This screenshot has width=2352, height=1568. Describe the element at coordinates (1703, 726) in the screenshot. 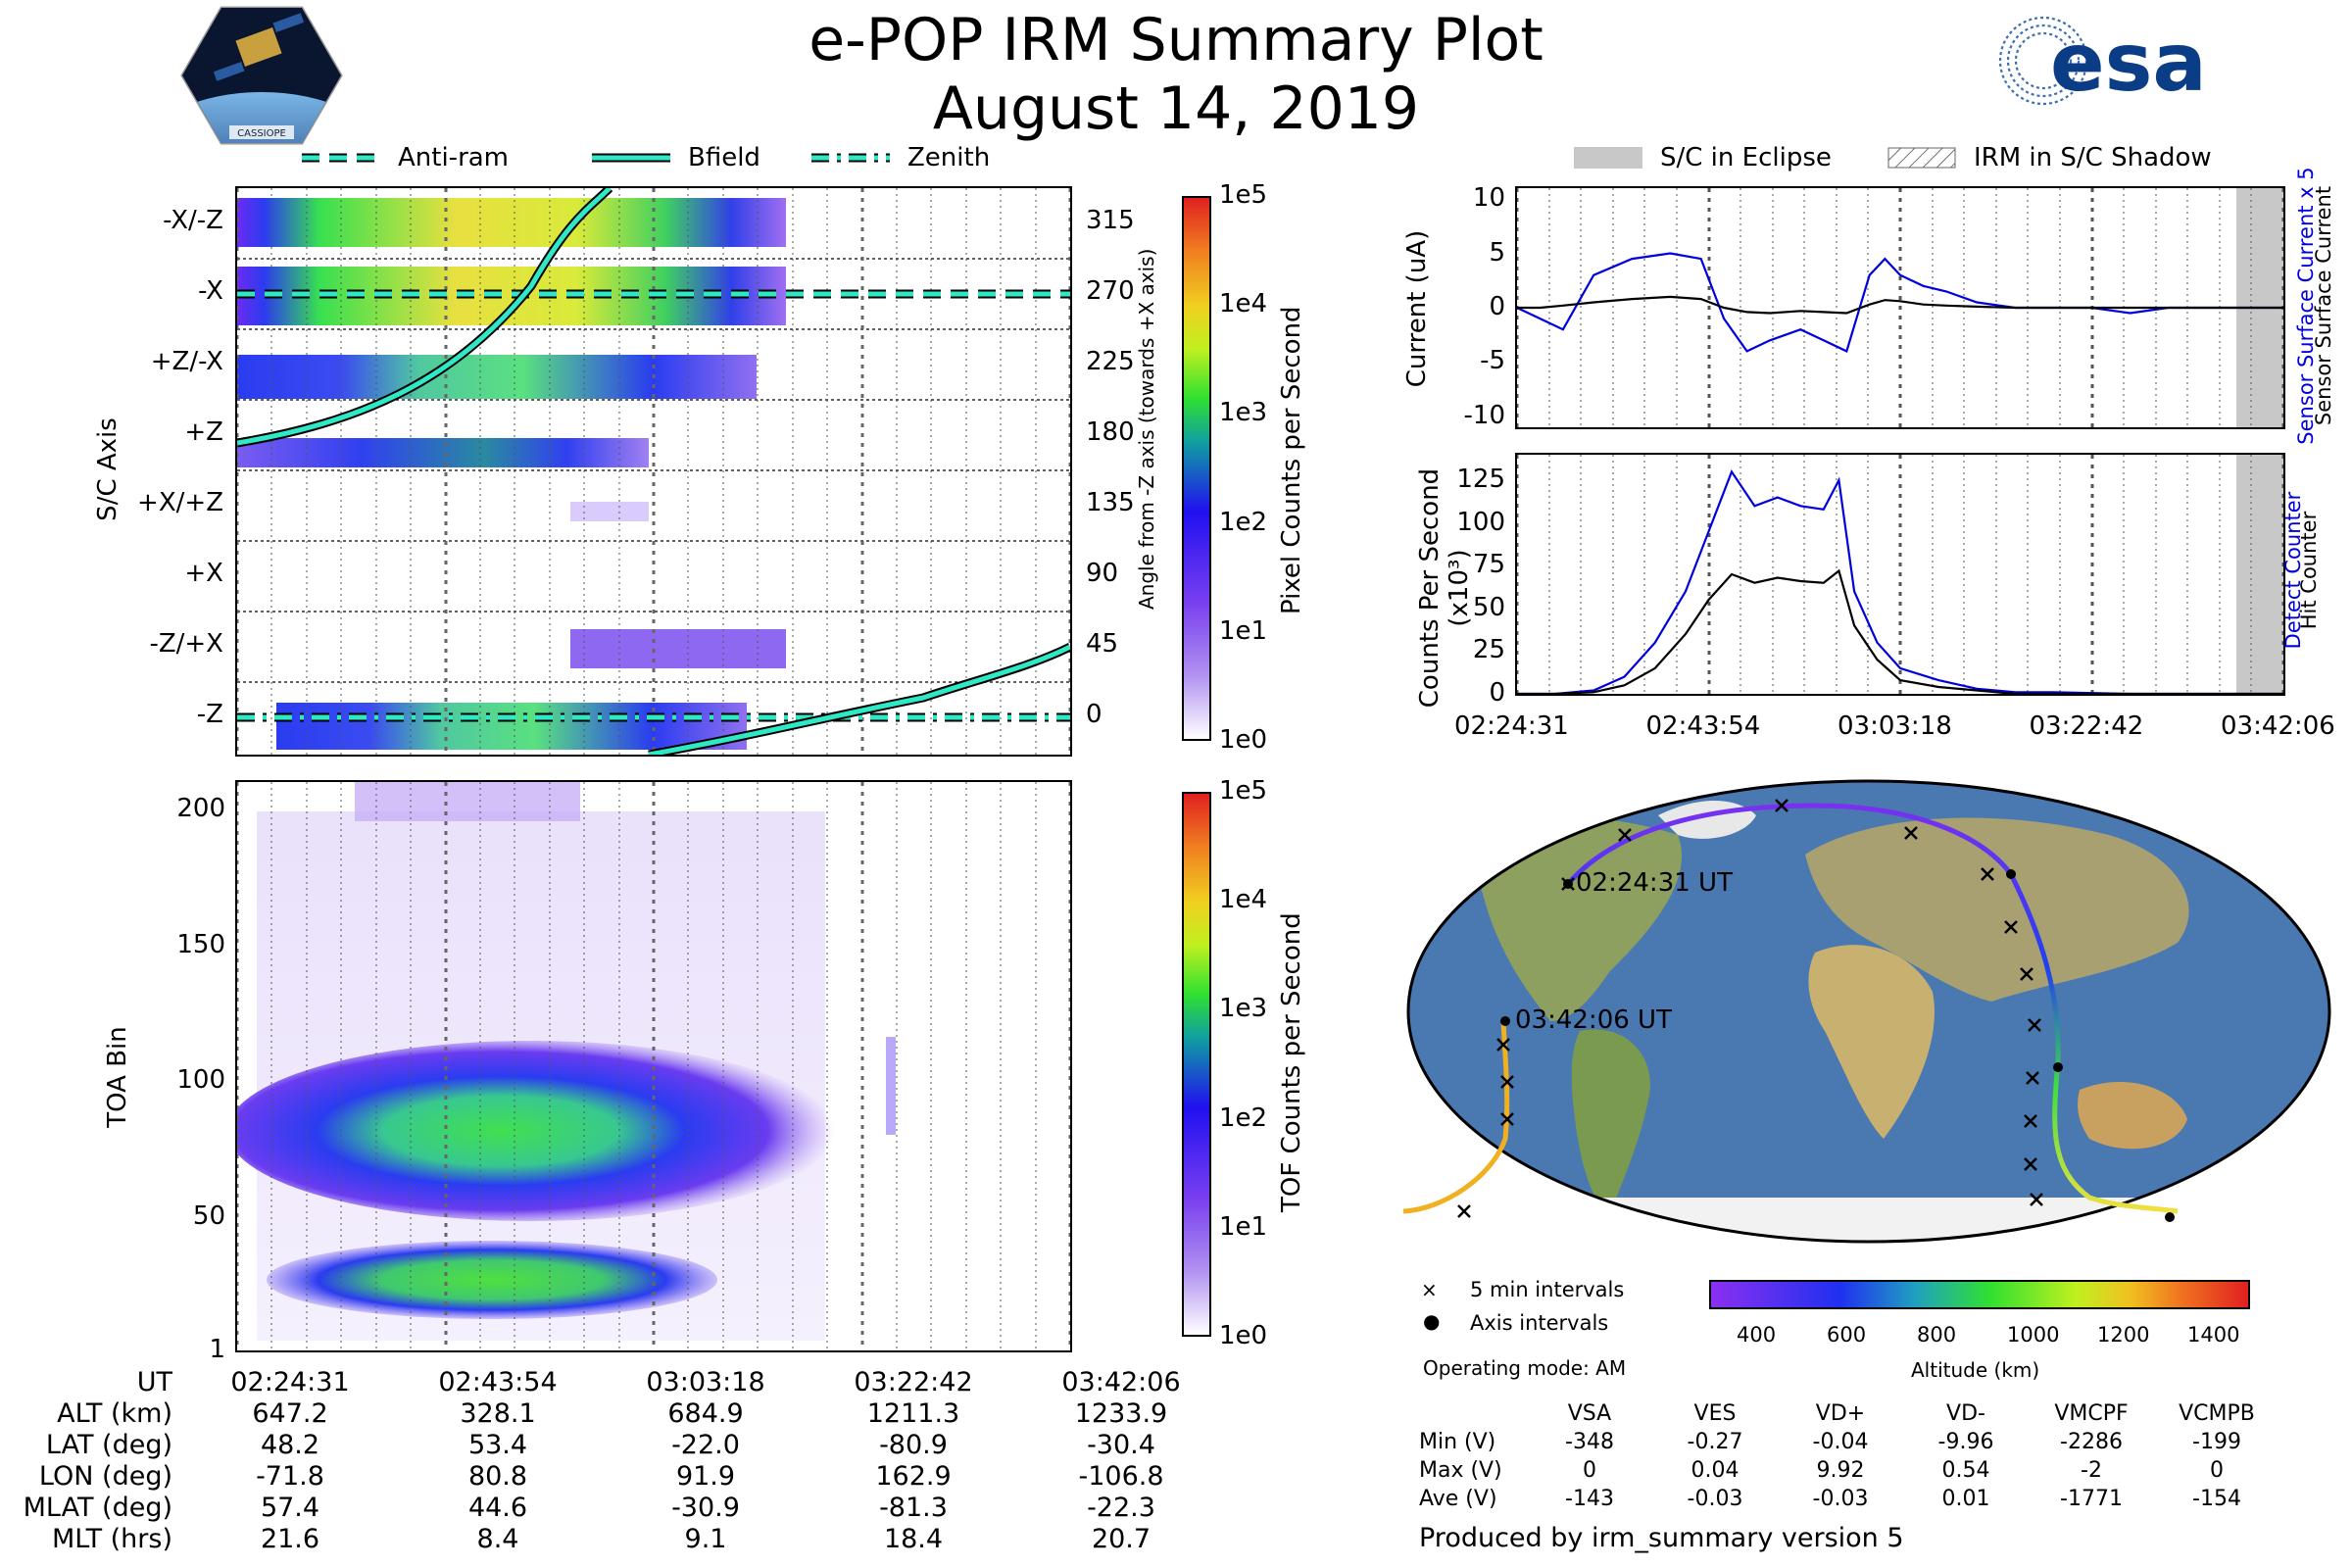

I see `counts-x-tick: 02:43:54` at that location.